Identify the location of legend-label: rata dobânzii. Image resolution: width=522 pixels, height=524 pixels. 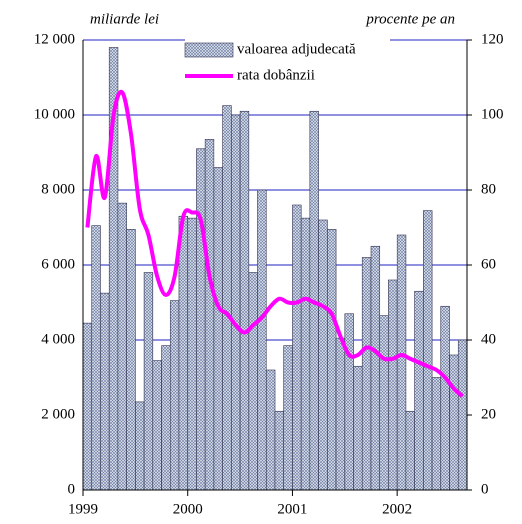
(276, 75).